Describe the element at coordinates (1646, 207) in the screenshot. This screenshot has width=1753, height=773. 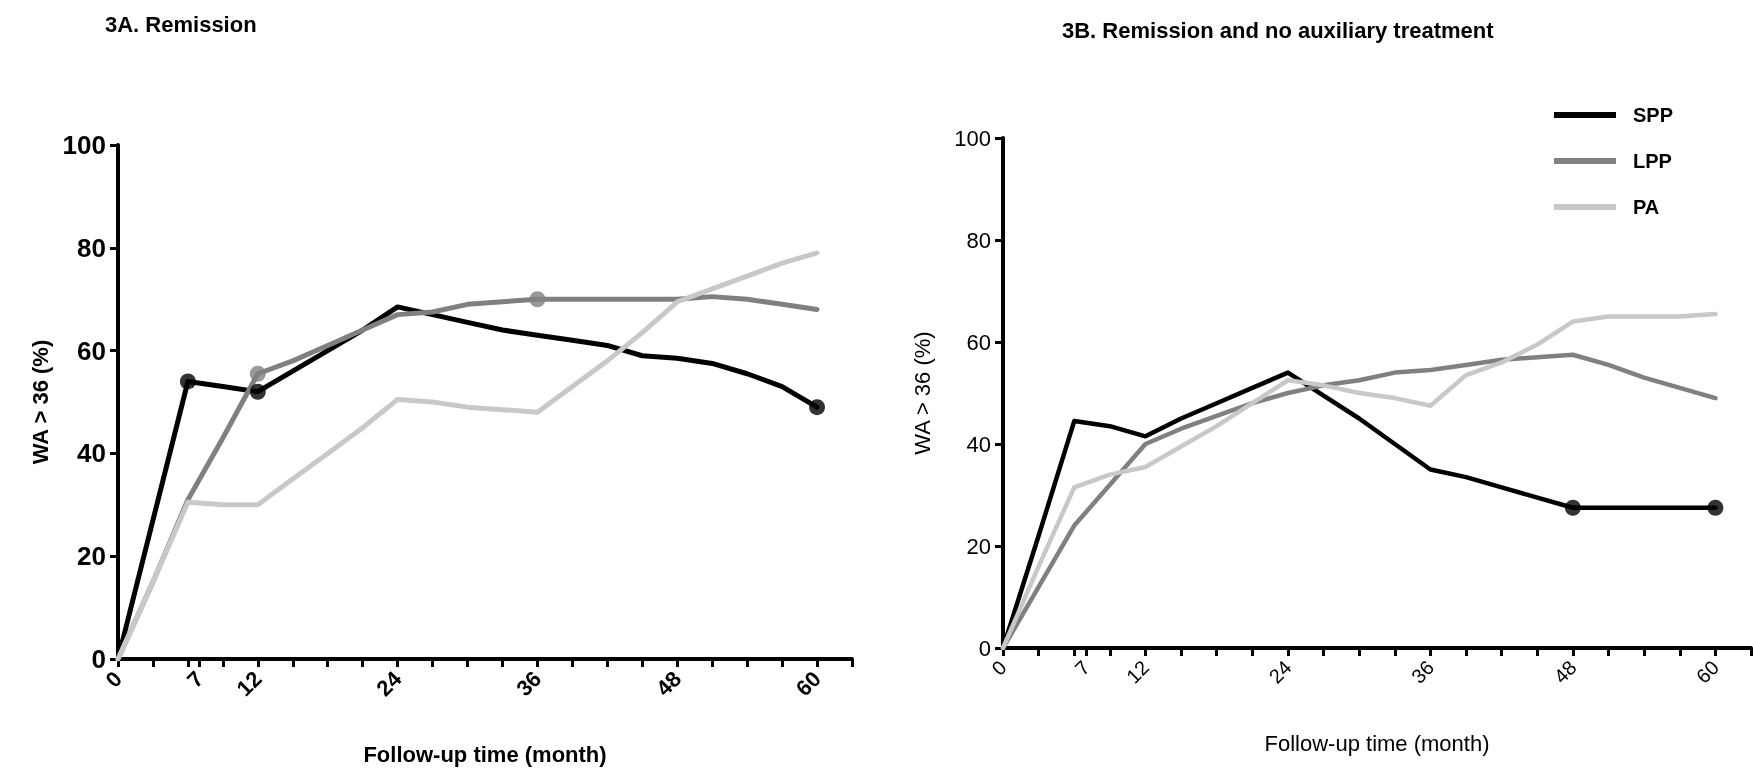
I see `legend-label: PA` at that location.